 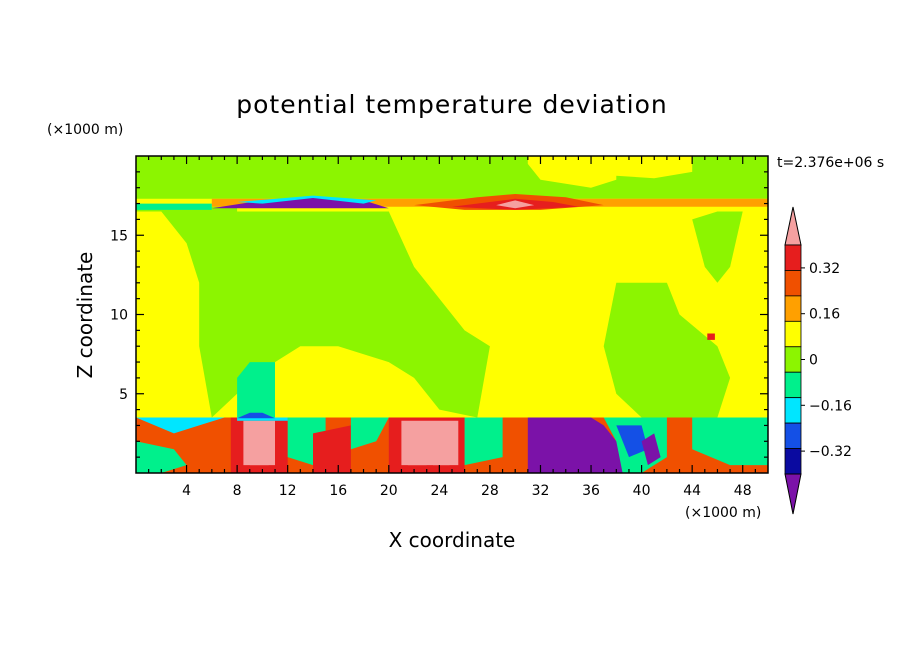 What do you see at coordinates (824, 269) in the screenshot?
I see `colorbar-tick-label: 0.32` at bounding box center [824, 269].